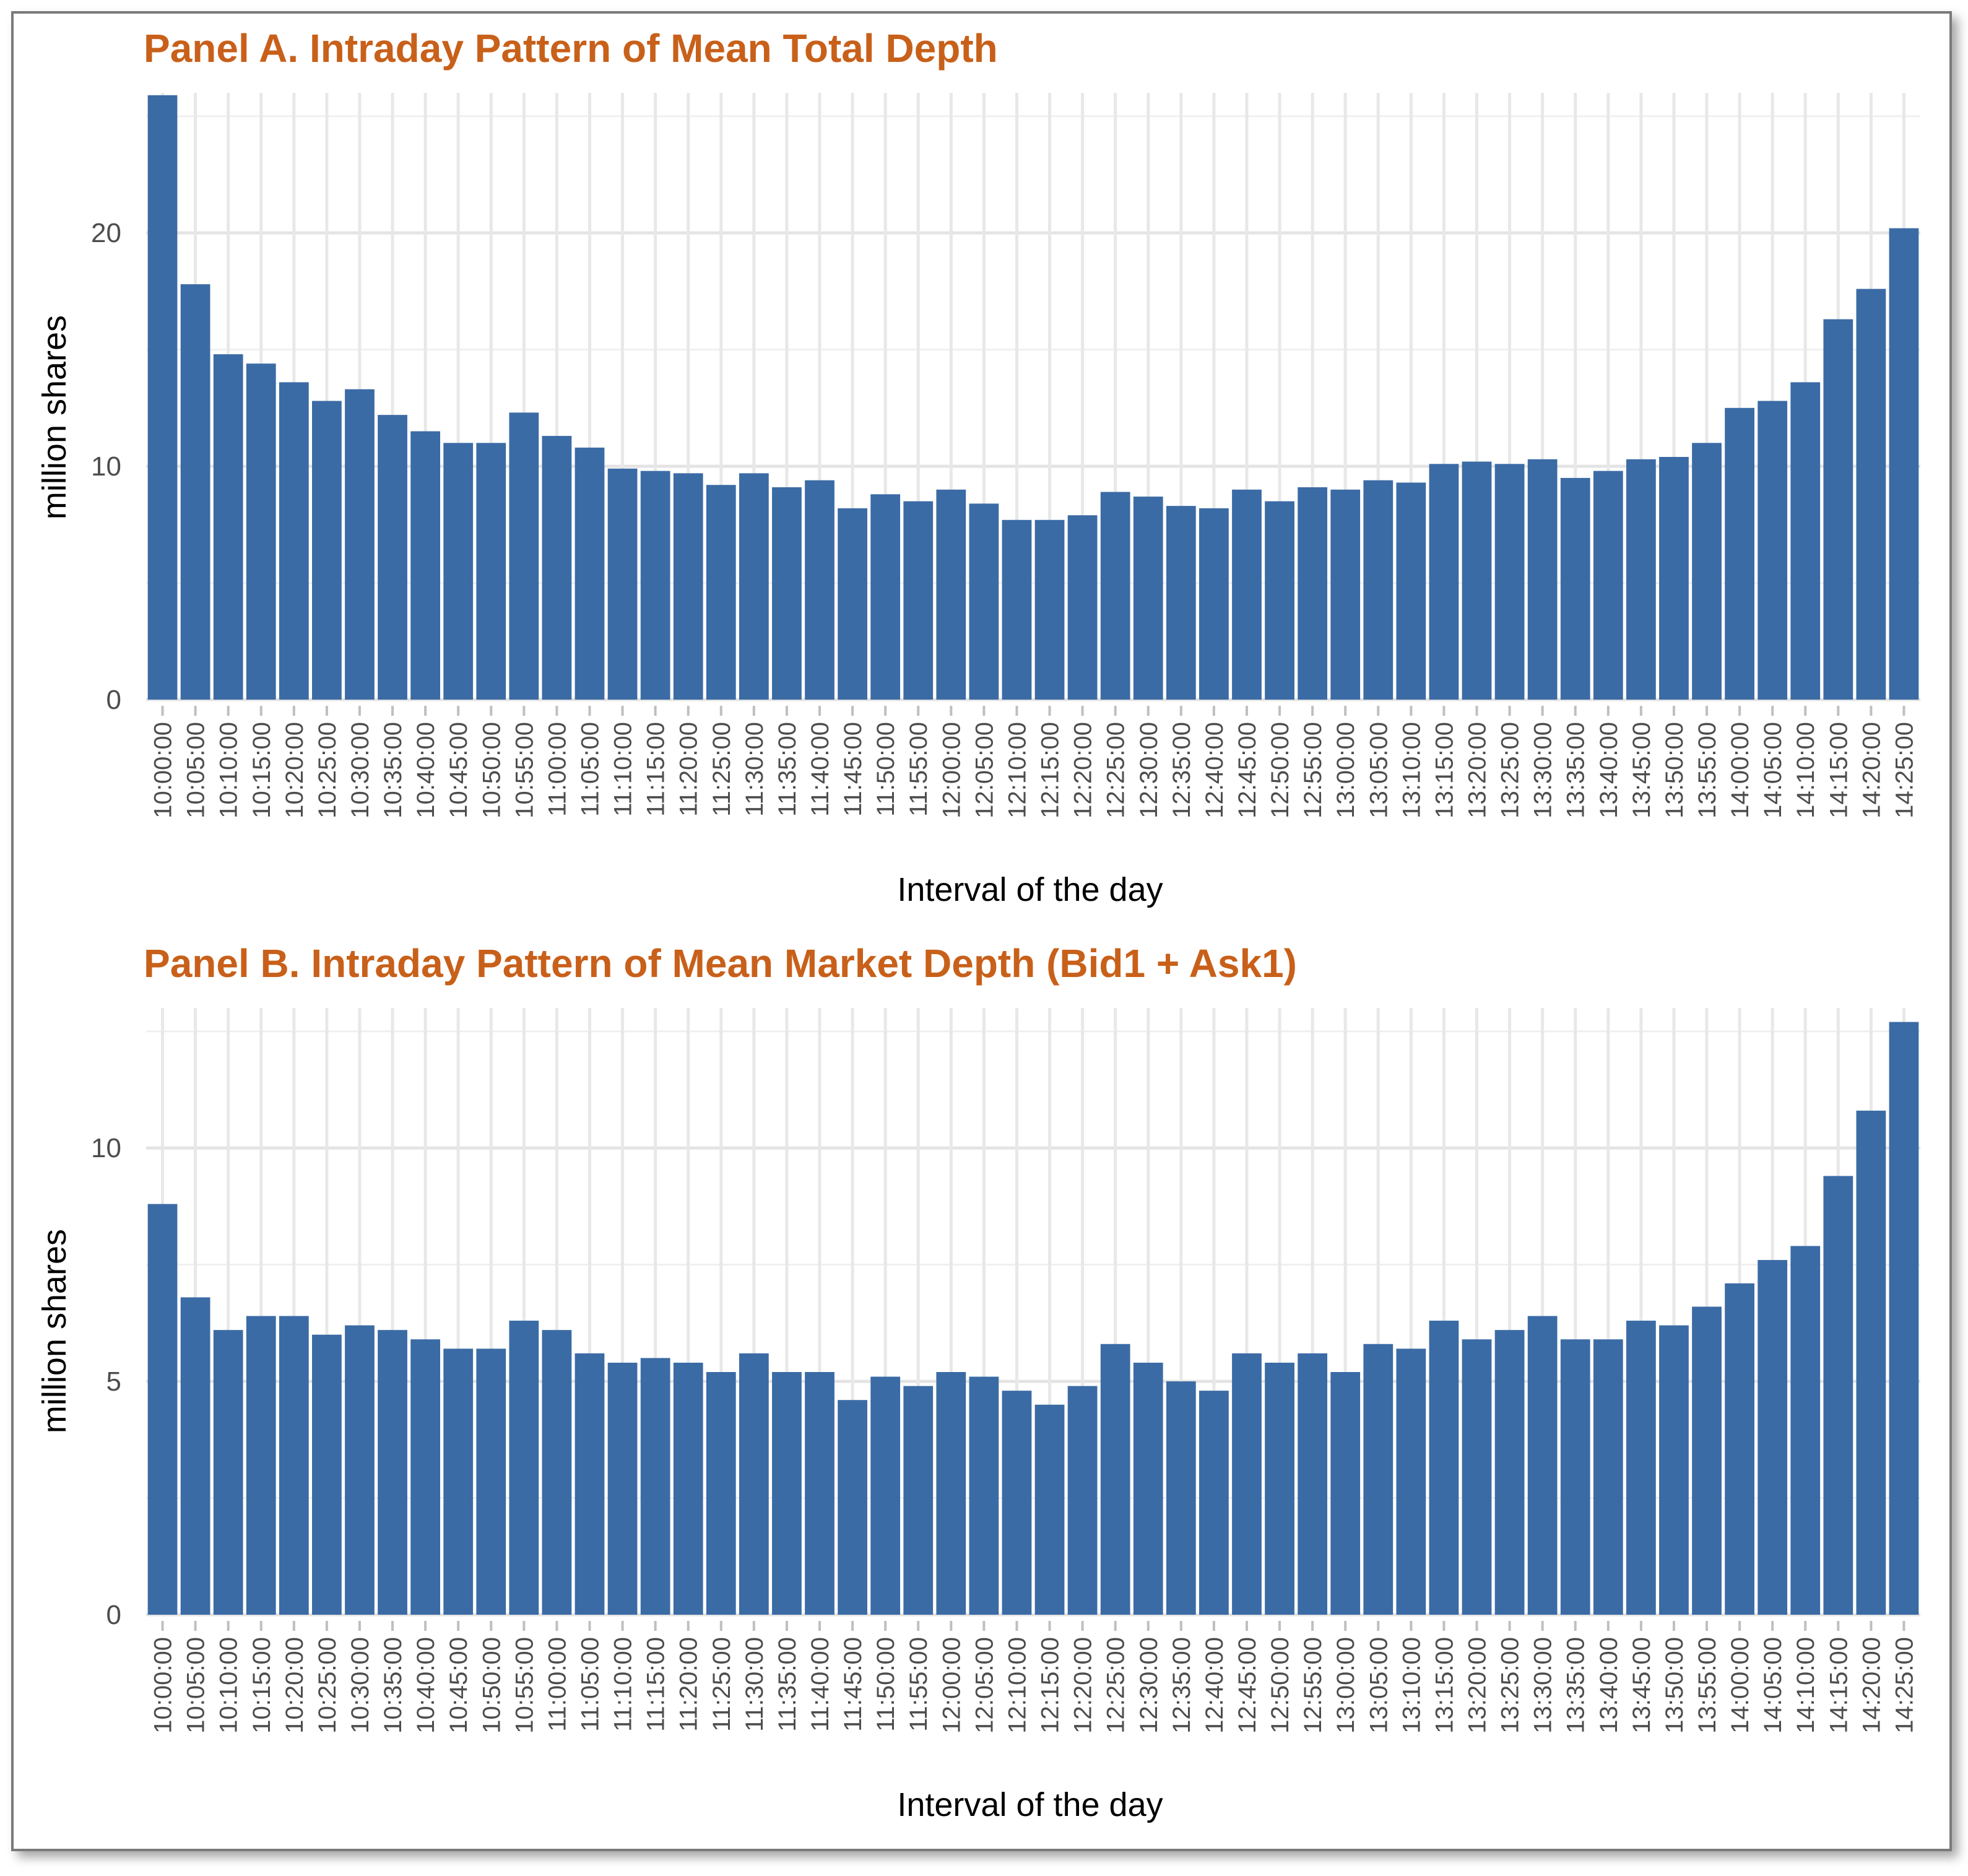 This screenshot has width=1968, height=1876. I want to click on panel-b-x-tick-label: 11:30:00, so click(754, 1684).